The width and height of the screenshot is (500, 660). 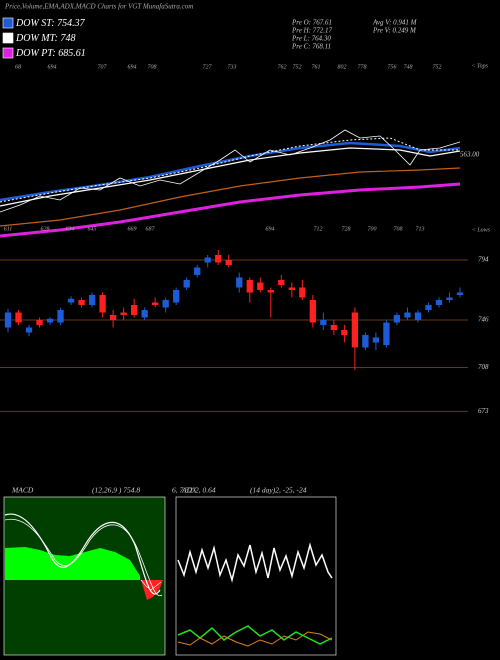 I want to click on lows-label-value: 634, so click(x=70, y=228).